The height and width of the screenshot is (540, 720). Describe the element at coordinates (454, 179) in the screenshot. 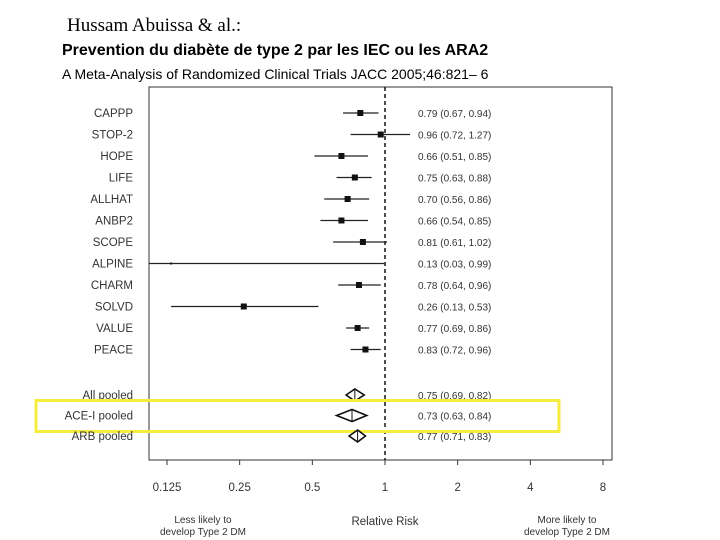

I see `ci-text-life: 0.75 (0.63, 0.88)` at that location.